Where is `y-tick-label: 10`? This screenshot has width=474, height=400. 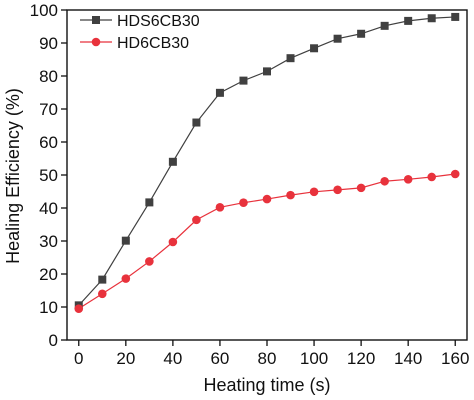
y-tick-label: 10 is located at coordinates (48, 307).